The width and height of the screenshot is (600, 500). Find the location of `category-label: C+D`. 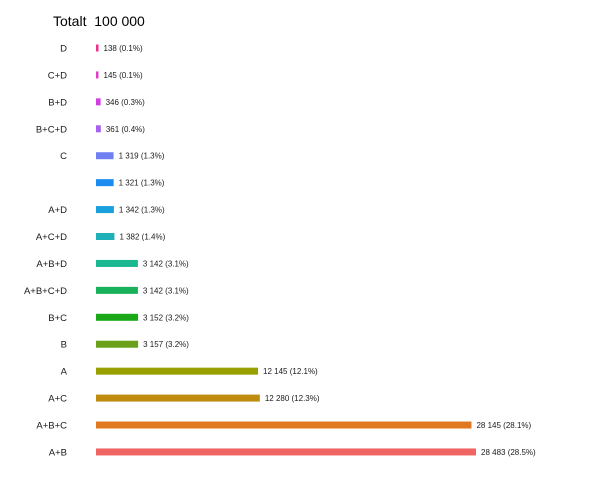

category-label: C+D is located at coordinates (57, 75).